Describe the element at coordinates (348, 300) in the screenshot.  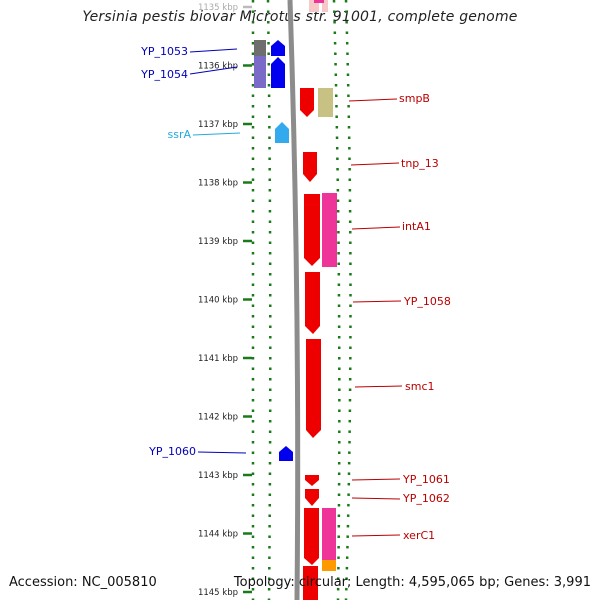
I see `track-boundary-right` at that location.